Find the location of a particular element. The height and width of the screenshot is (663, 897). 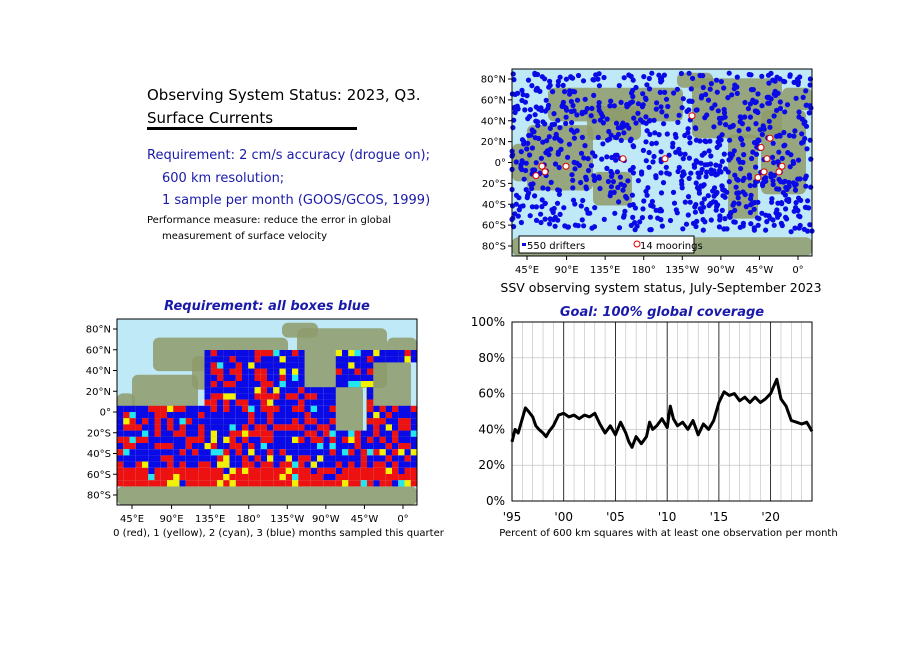

status-map-lon-tick-label: 135°E is located at coordinates (605, 270).